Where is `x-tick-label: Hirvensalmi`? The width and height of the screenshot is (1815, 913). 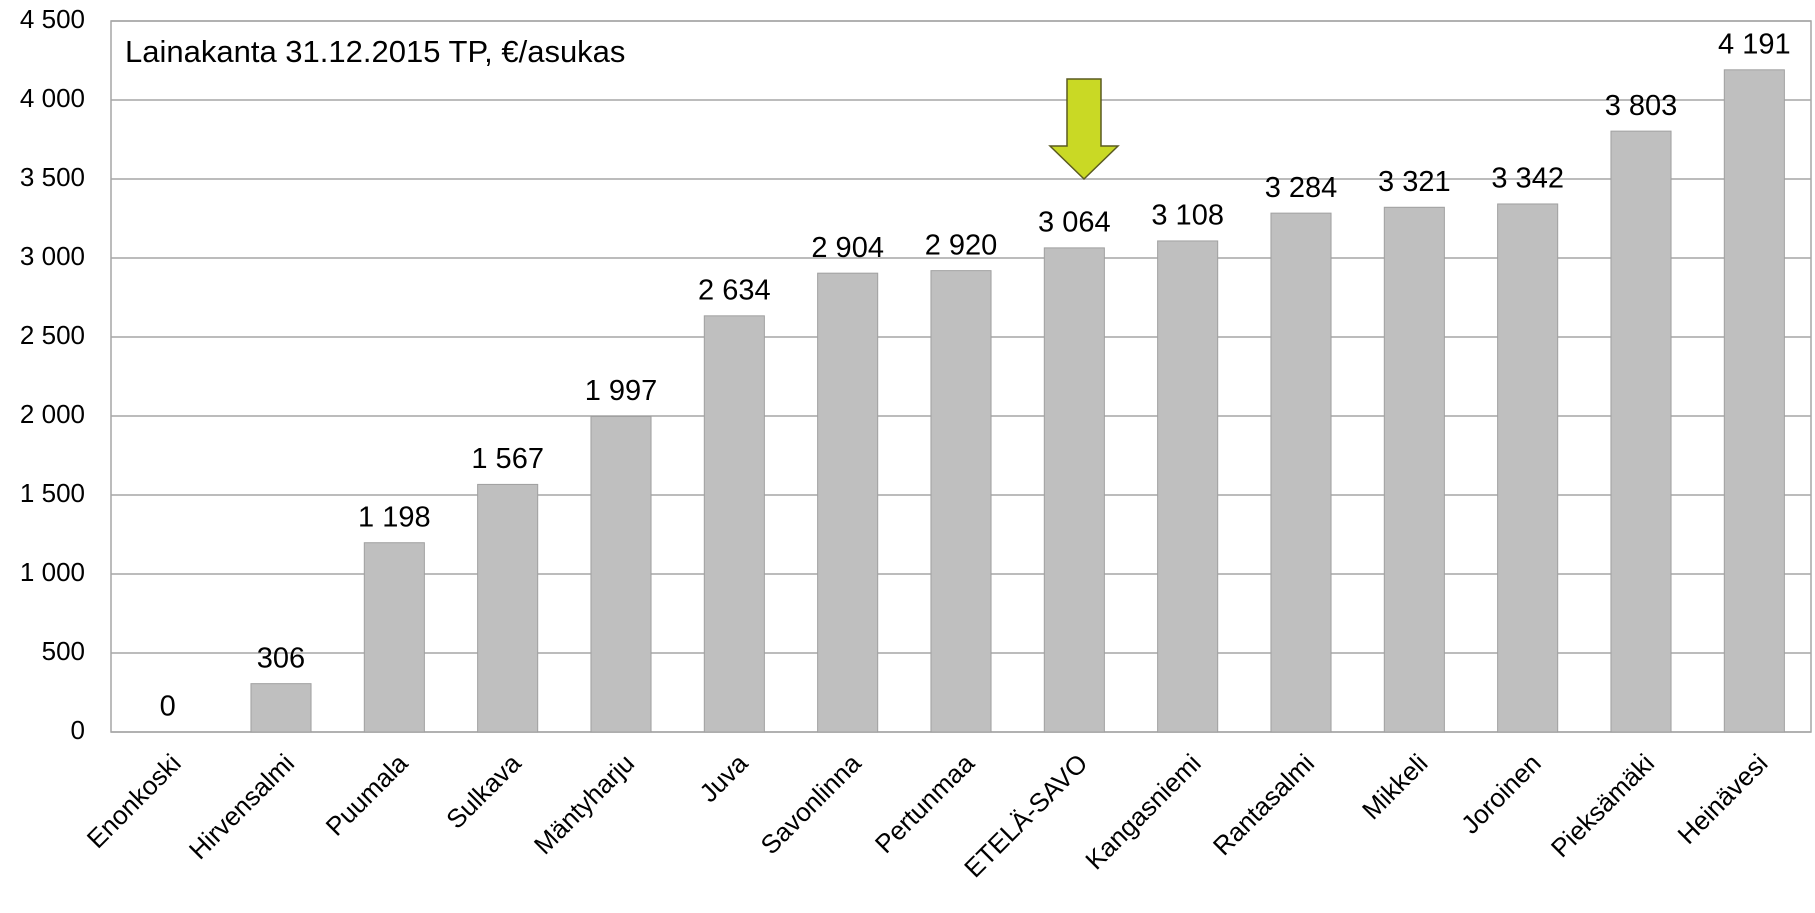 x-tick-label: Hirvensalmi is located at coordinates (241, 806).